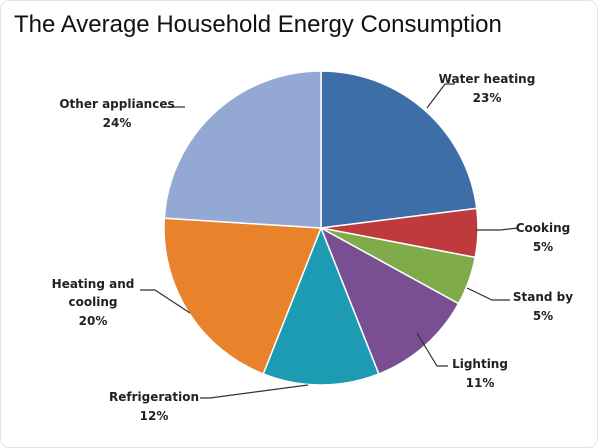 The width and height of the screenshot is (598, 448). I want to click on slice-label-cooking: Cooking, so click(543, 228).